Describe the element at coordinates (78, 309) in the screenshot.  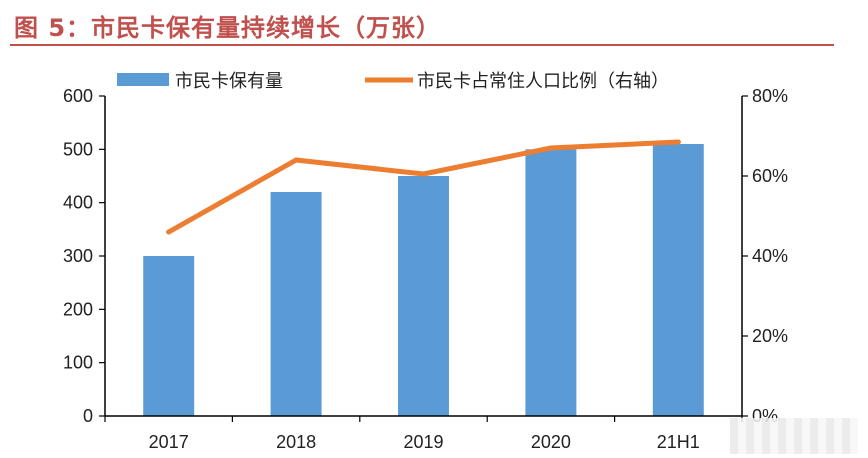
I see `left-tick-label: 200` at that location.